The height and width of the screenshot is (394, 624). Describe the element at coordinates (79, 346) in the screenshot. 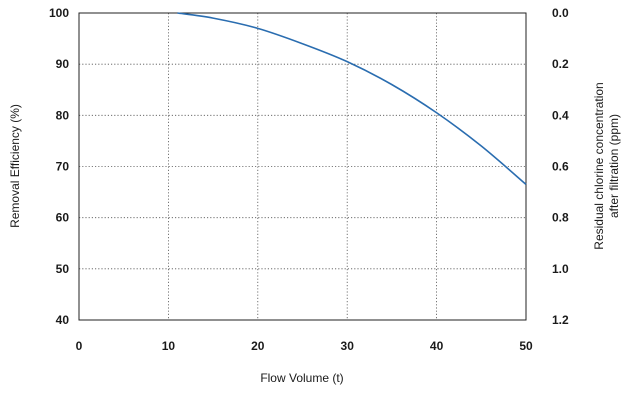

I see `x-tick-label: 0` at that location.